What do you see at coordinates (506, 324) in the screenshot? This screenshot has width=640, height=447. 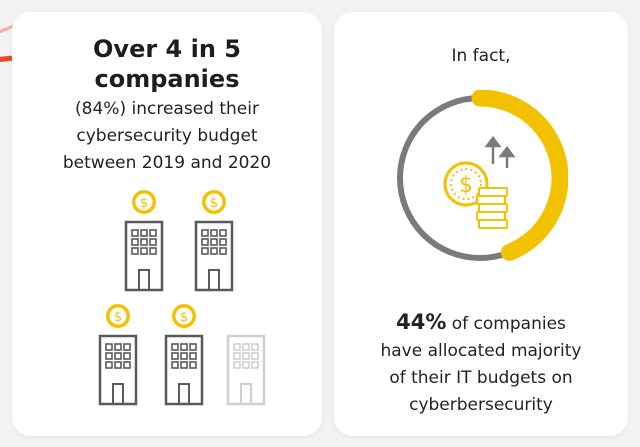 I see `statement-line-1-rest: of companies` at bounding box center [506, 324].